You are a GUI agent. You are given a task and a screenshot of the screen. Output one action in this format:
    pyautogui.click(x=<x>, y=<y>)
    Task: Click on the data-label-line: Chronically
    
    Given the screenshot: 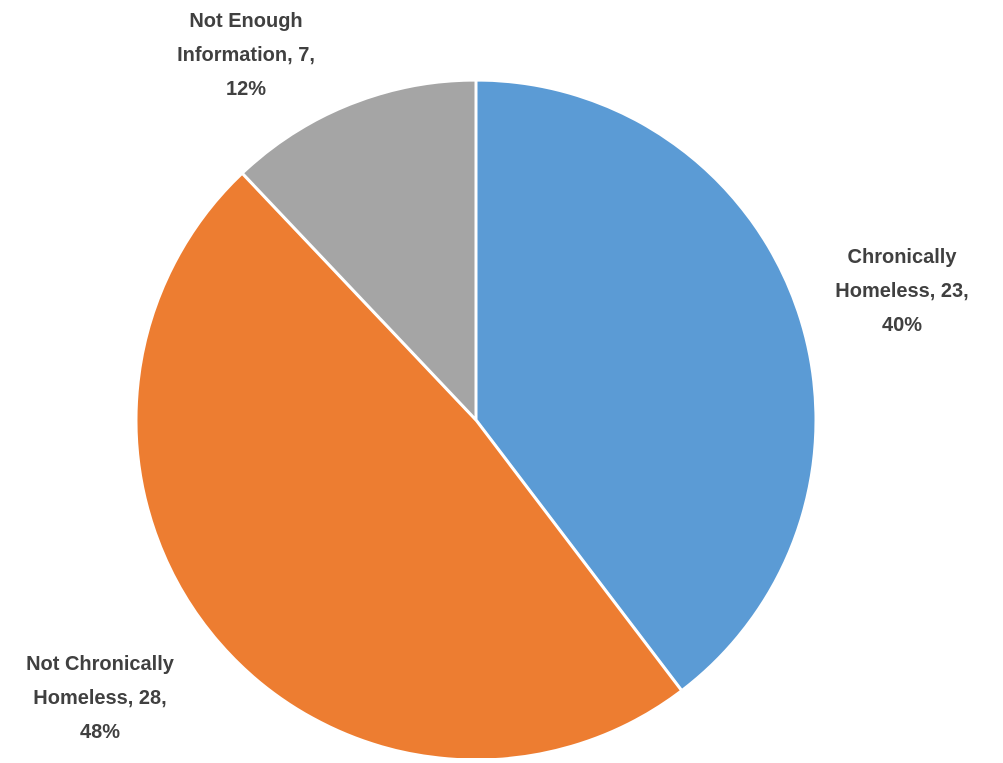 What is the action you would take?
    pyautogui.click(x=903, y=257)
    